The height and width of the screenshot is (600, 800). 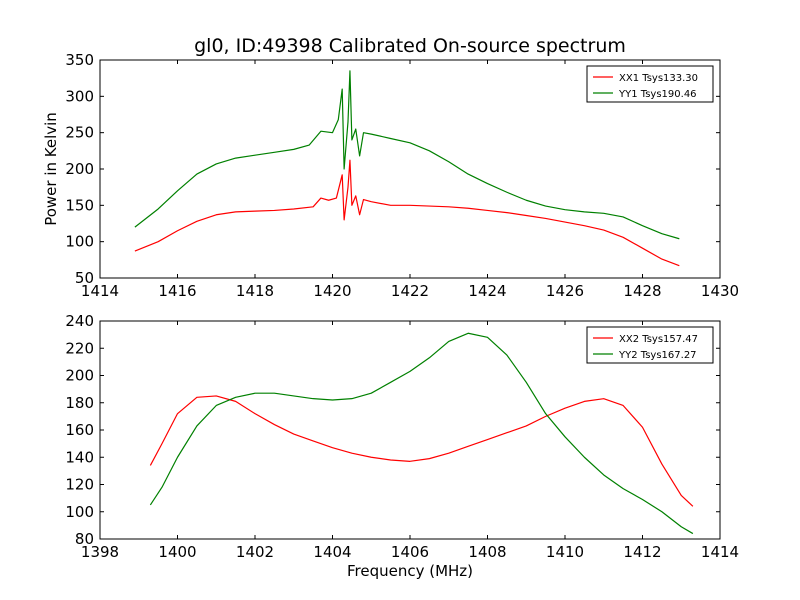 I want to click on bottom-x-tick-label: 1398, so click(x=100, y=552).